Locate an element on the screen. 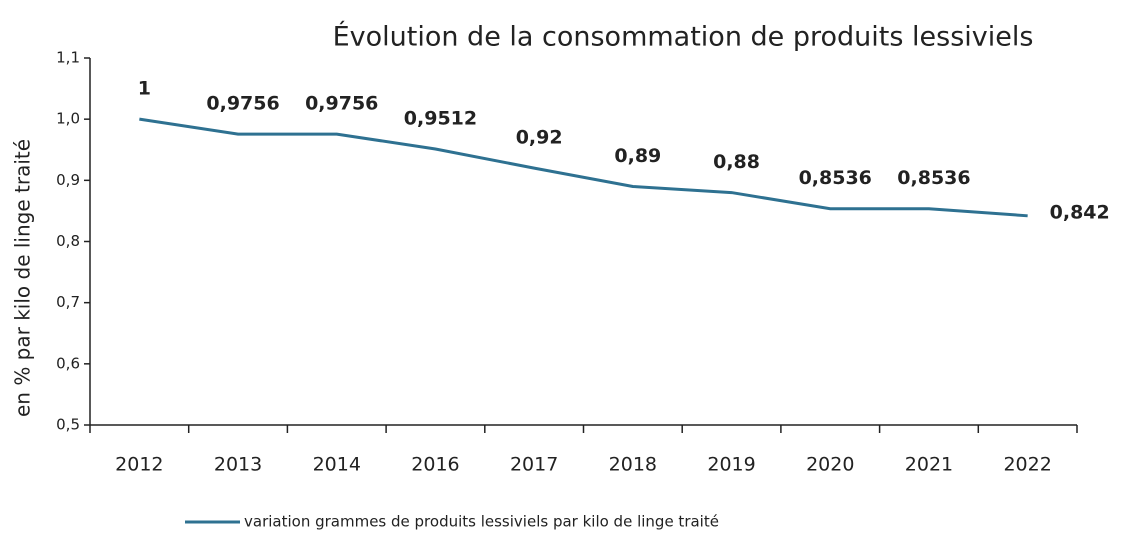 The width and height of the screenshot is (1122, 533). x-tick-label: 2021 is located at coordinates (929, 465).